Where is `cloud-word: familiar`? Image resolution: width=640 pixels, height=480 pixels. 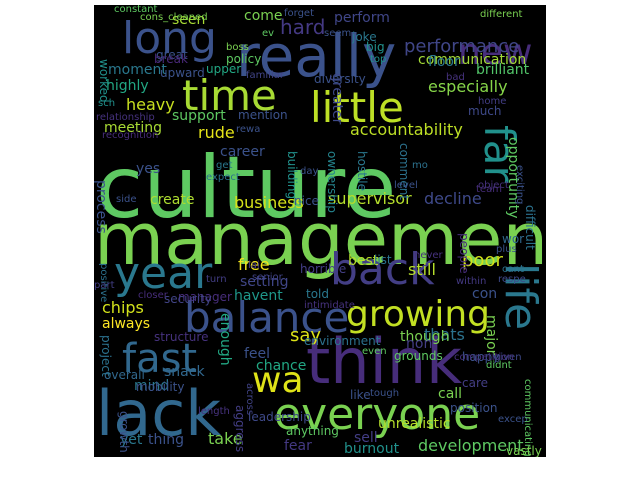 cloud-word: familiar is located at coordinates (265, 75).